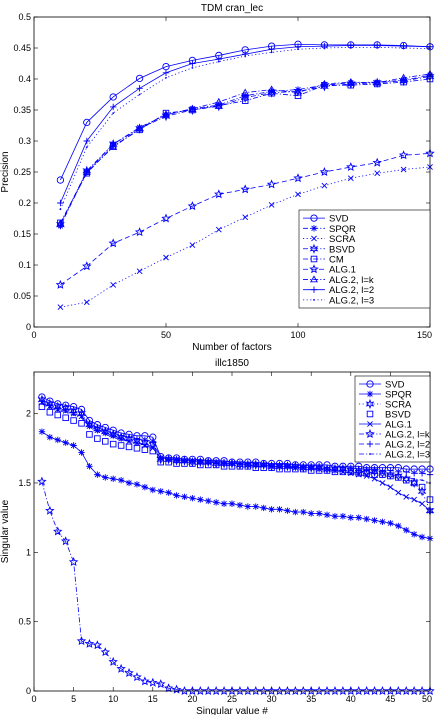  I want to click on x-tick-label: 0, so click(33, 335).